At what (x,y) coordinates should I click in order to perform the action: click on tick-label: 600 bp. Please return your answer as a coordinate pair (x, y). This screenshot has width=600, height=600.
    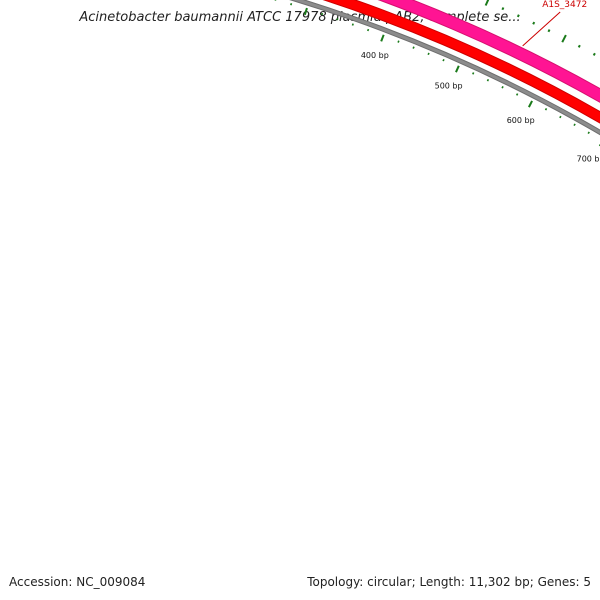
    Looking at the image, I should click on (521, 120).